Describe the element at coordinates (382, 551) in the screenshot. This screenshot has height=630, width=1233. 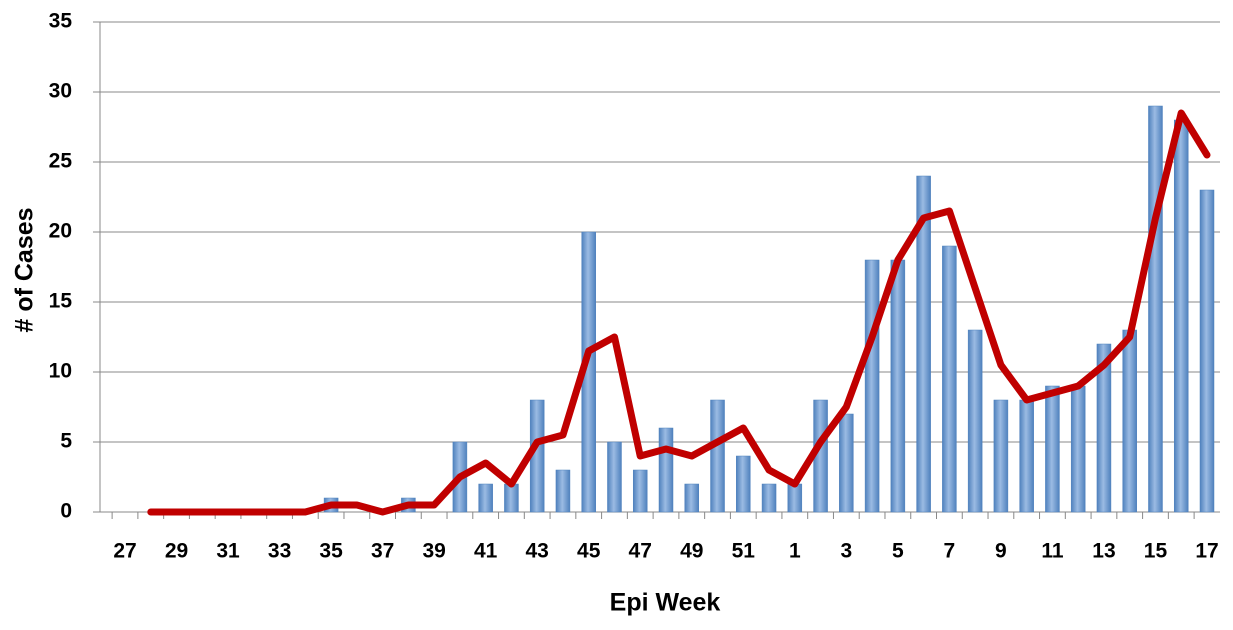
I see `x-tick-label: 37` at that location.